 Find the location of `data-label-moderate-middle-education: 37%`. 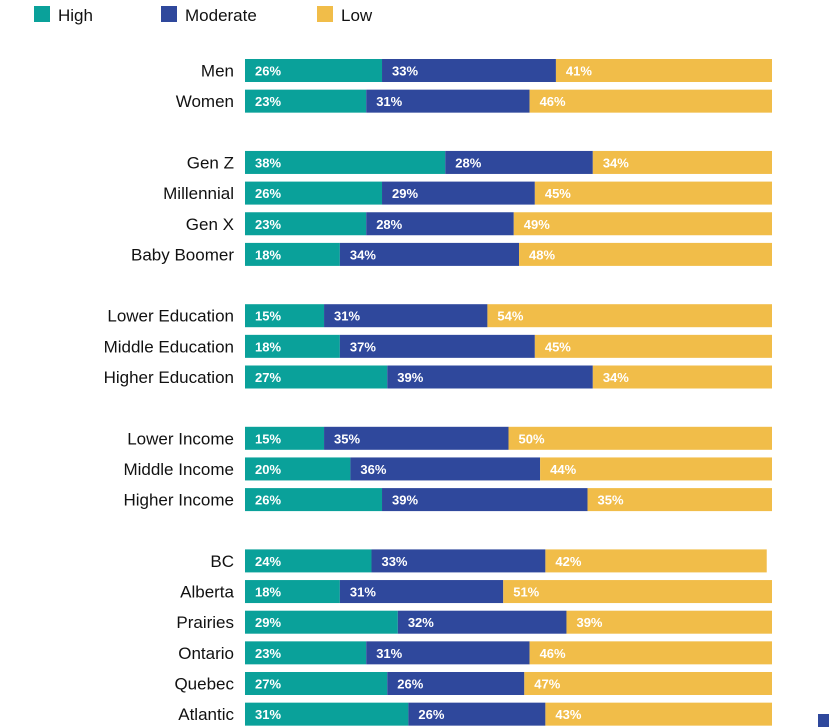

data-label-moderate-middle-education: 37% is located at coordinates (363, 346).